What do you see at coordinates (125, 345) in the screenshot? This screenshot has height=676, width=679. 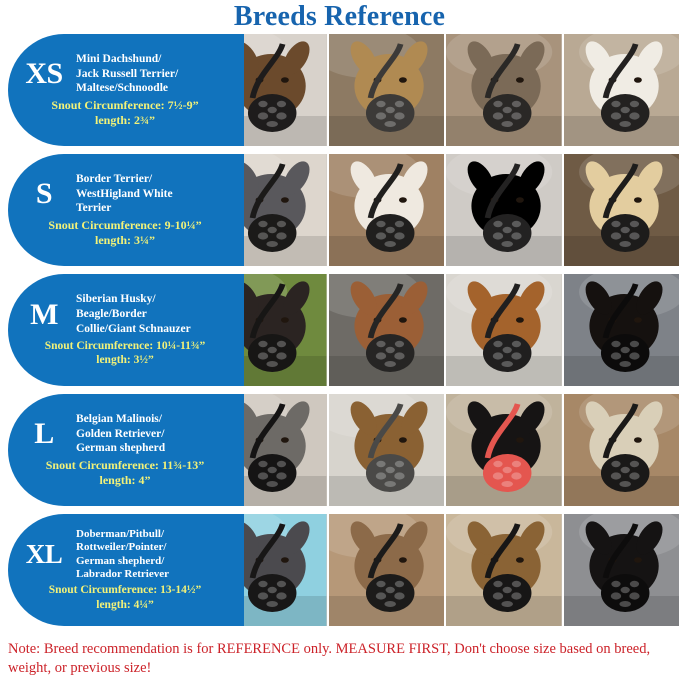 I see `snout-circumference: Snout Circumference: 10¼-11¾”` at bounding box center [125, 345].